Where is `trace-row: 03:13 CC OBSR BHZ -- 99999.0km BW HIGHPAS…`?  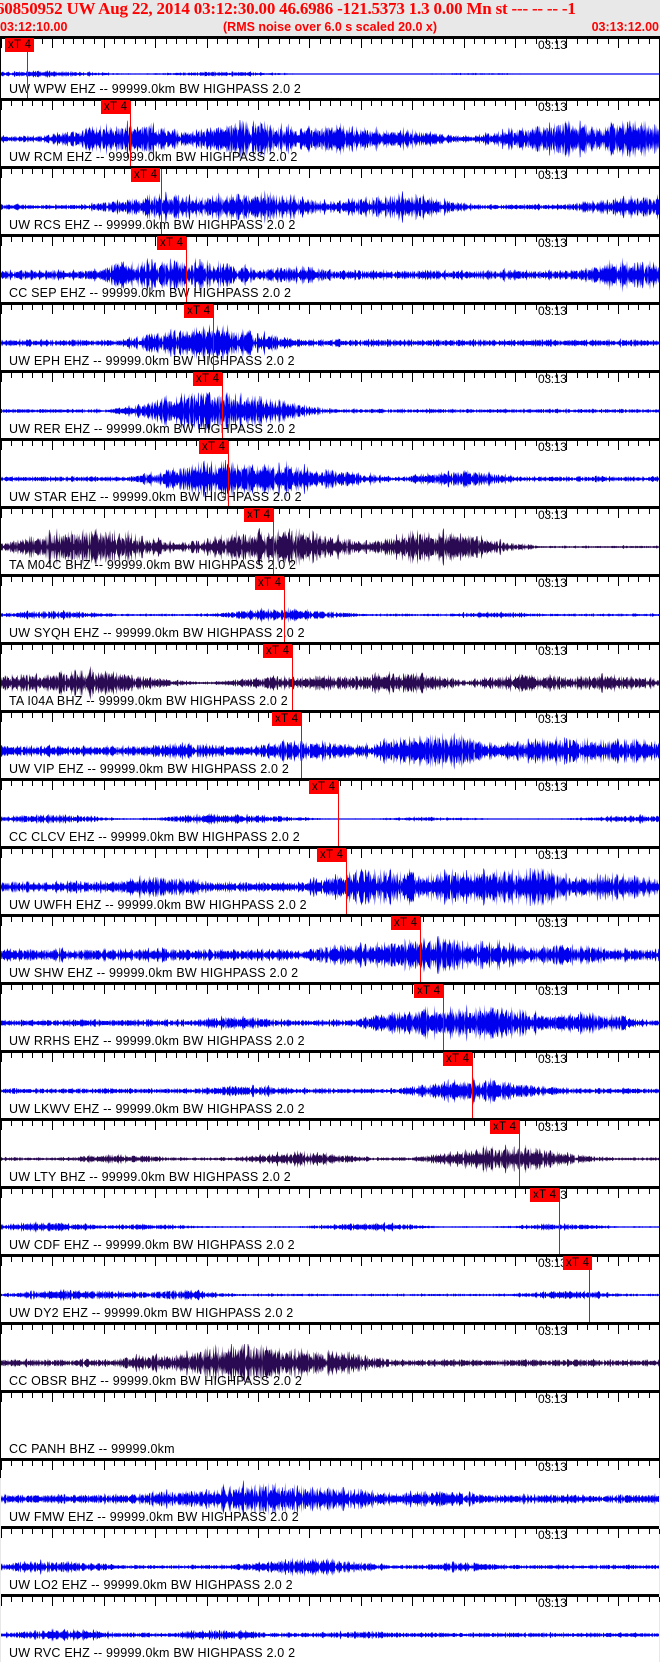 trace-row: 03:13 CC OBSR BHZ -- 99999.0km BW HIGHPAS… is located at coordinates (330, 1356).